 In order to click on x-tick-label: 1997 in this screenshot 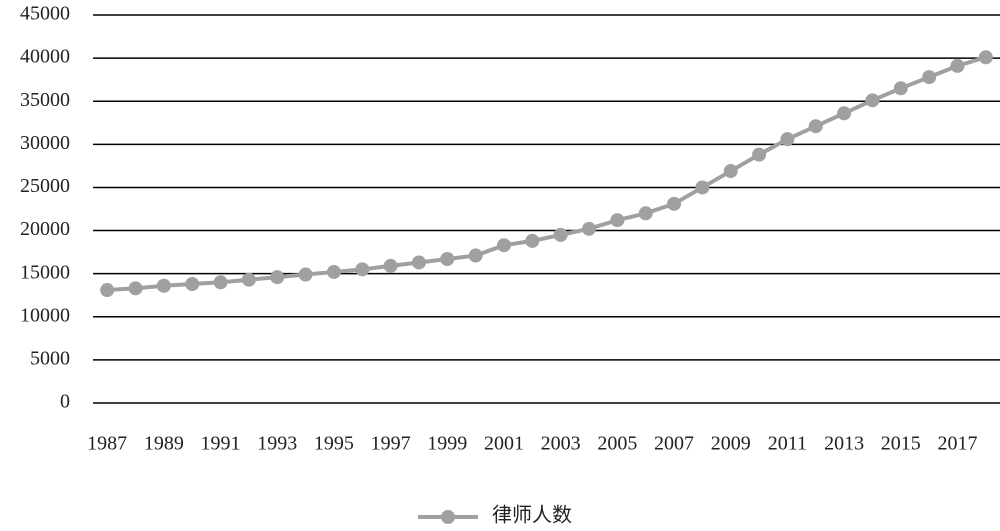, I will do `click(391, 444)`.